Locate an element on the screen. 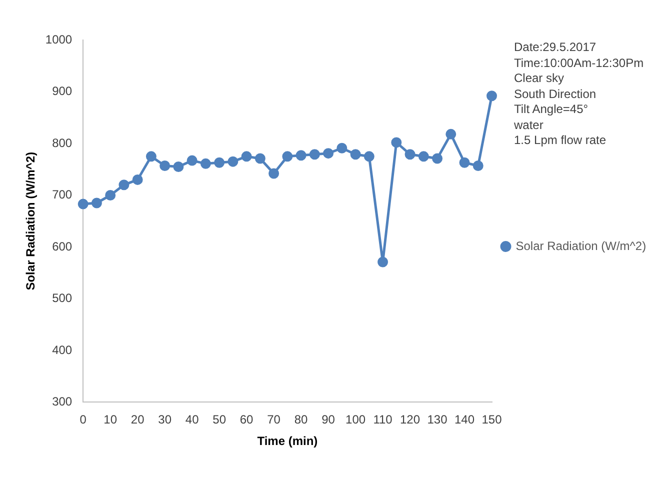 This screenshot has height=493, width=659. text: water is located at coordinates (529, 125).